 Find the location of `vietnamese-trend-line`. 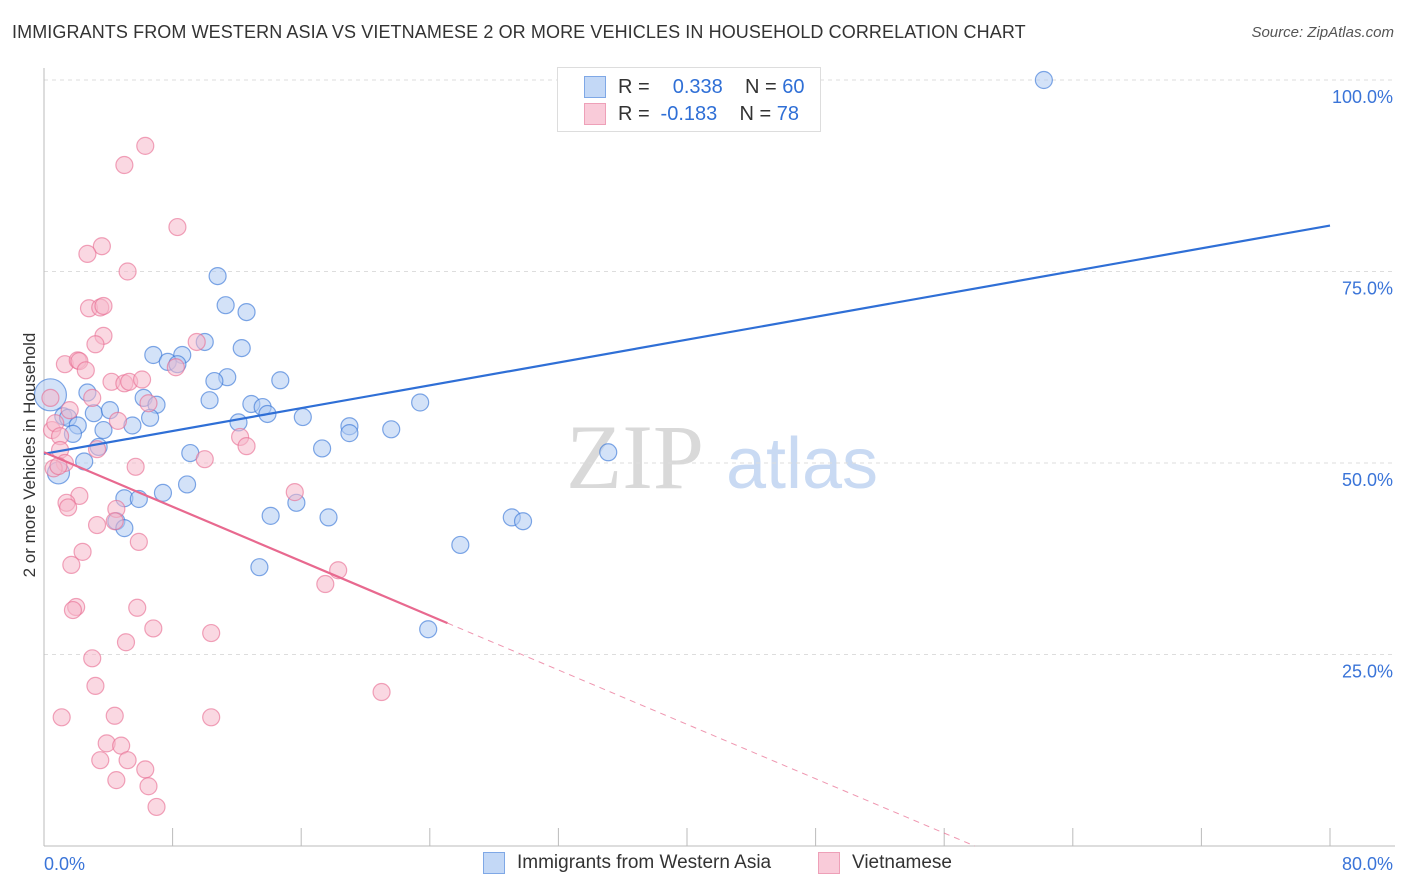

vietnamese-trend-line is located at coordinates (245, 538).